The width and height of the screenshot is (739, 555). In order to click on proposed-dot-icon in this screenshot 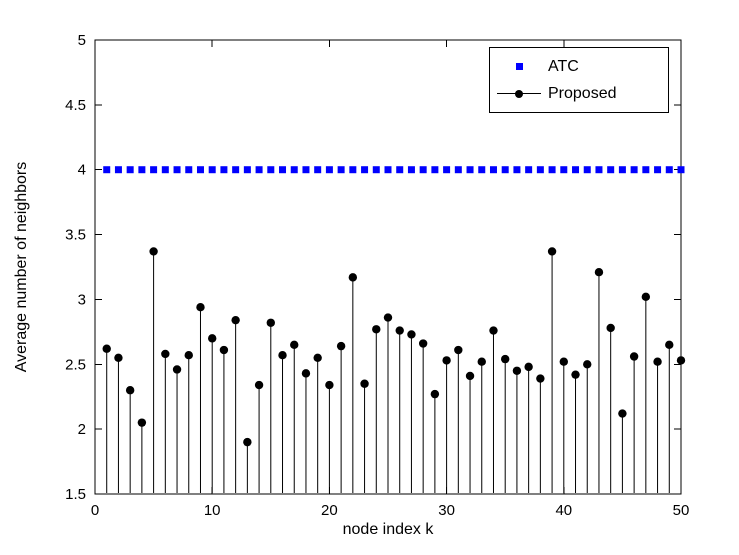, I will do `click(519, 93)`.